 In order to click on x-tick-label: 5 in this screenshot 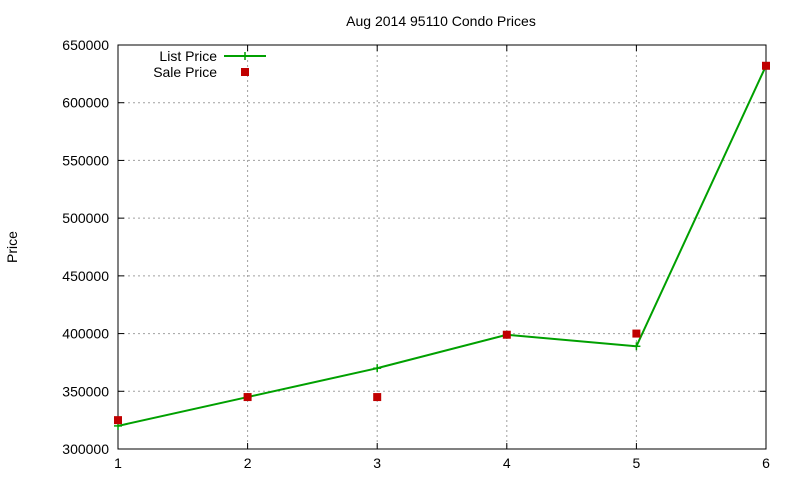, I will do `click(637, 463)`.